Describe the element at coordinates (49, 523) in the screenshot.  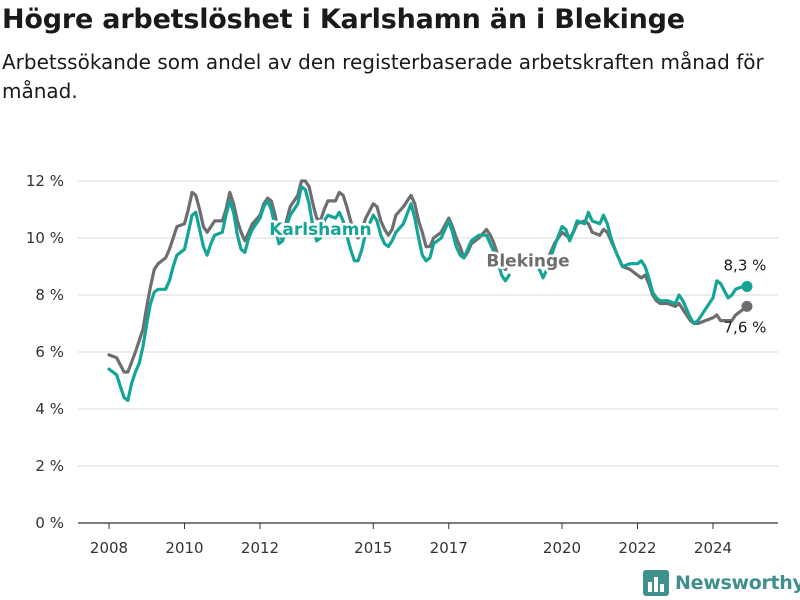
I see `y-tick-label: 0 %` at that location.